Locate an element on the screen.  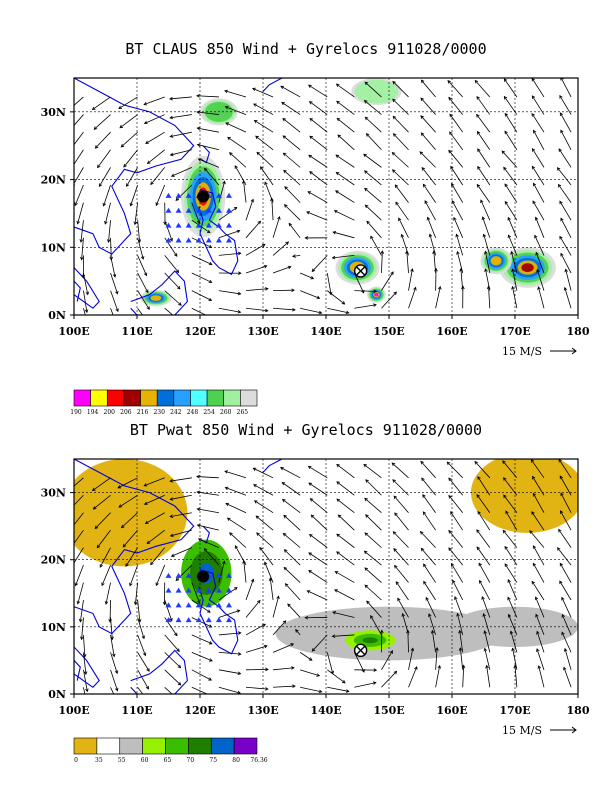
colorbar-label: 80 is located at coordinates (236, 760).